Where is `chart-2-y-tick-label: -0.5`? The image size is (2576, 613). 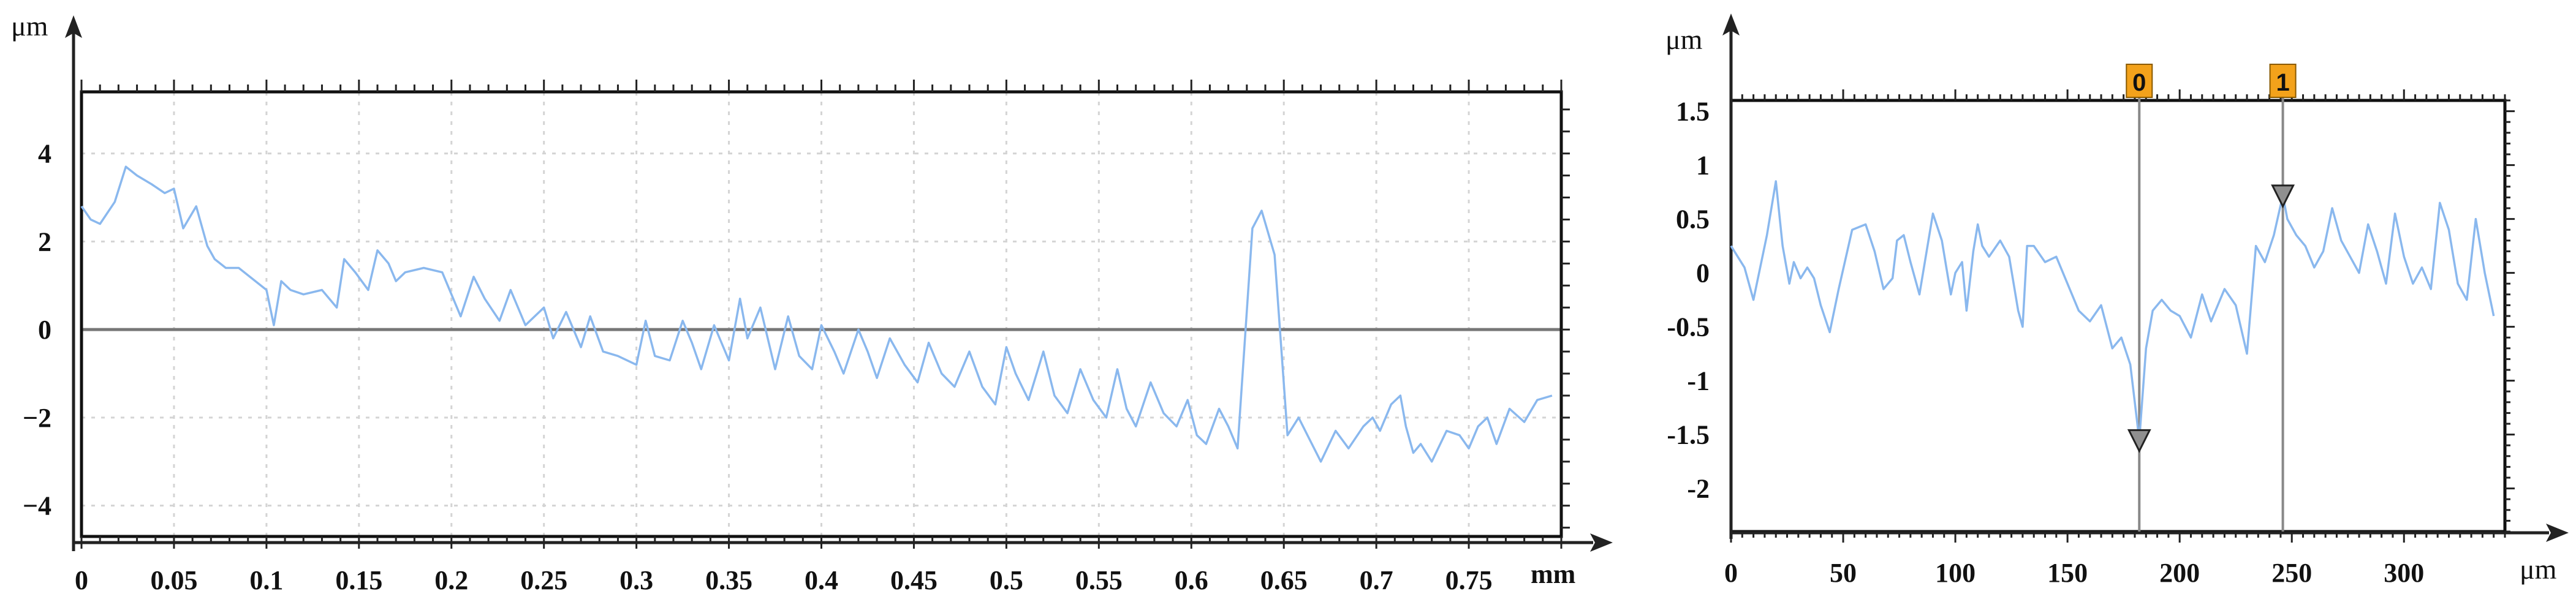 chart-2-y-tick-label: -0.5 is located at coordinates (1688, 327).